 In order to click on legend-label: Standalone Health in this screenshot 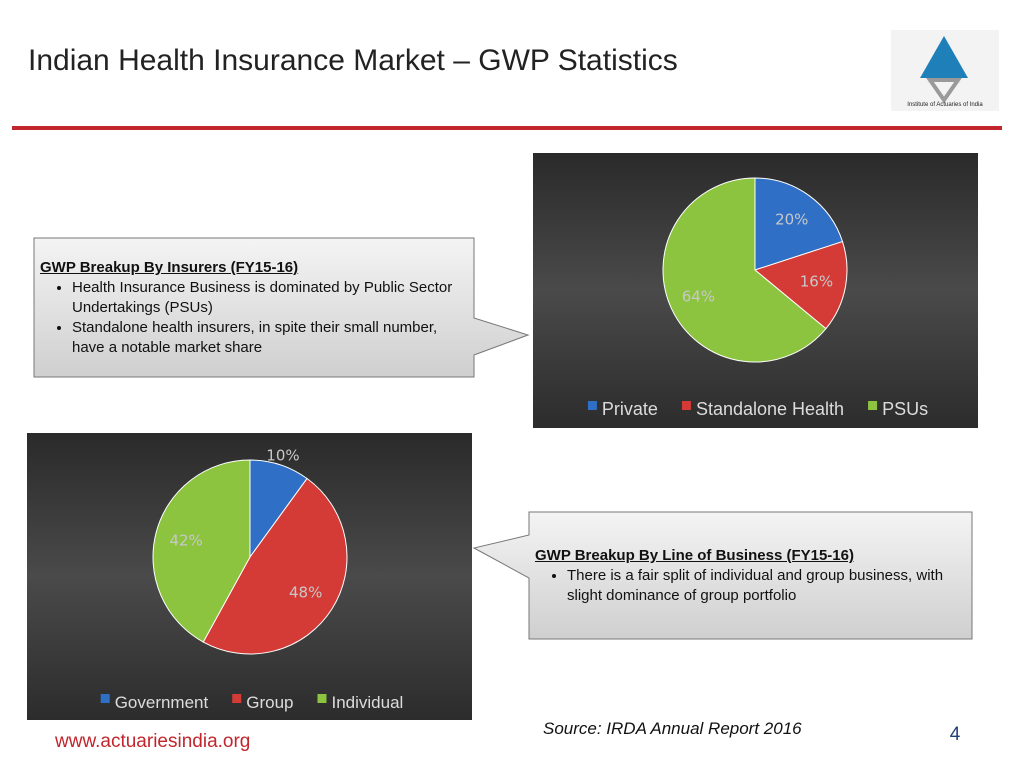, I will do `click(770, 409)`.